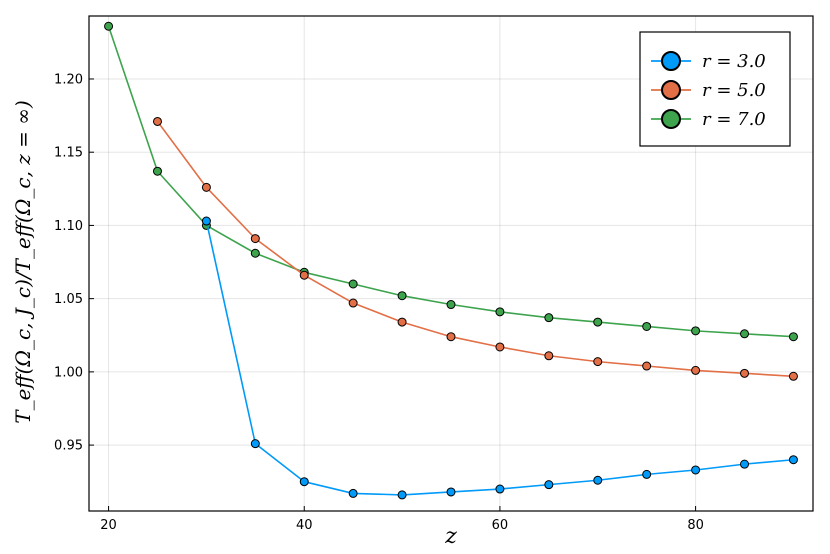 The image size is (830, 554). Describe the element at coordinates (108, 525) in the screenshot. I see `x-tick-label: 20` at that location.